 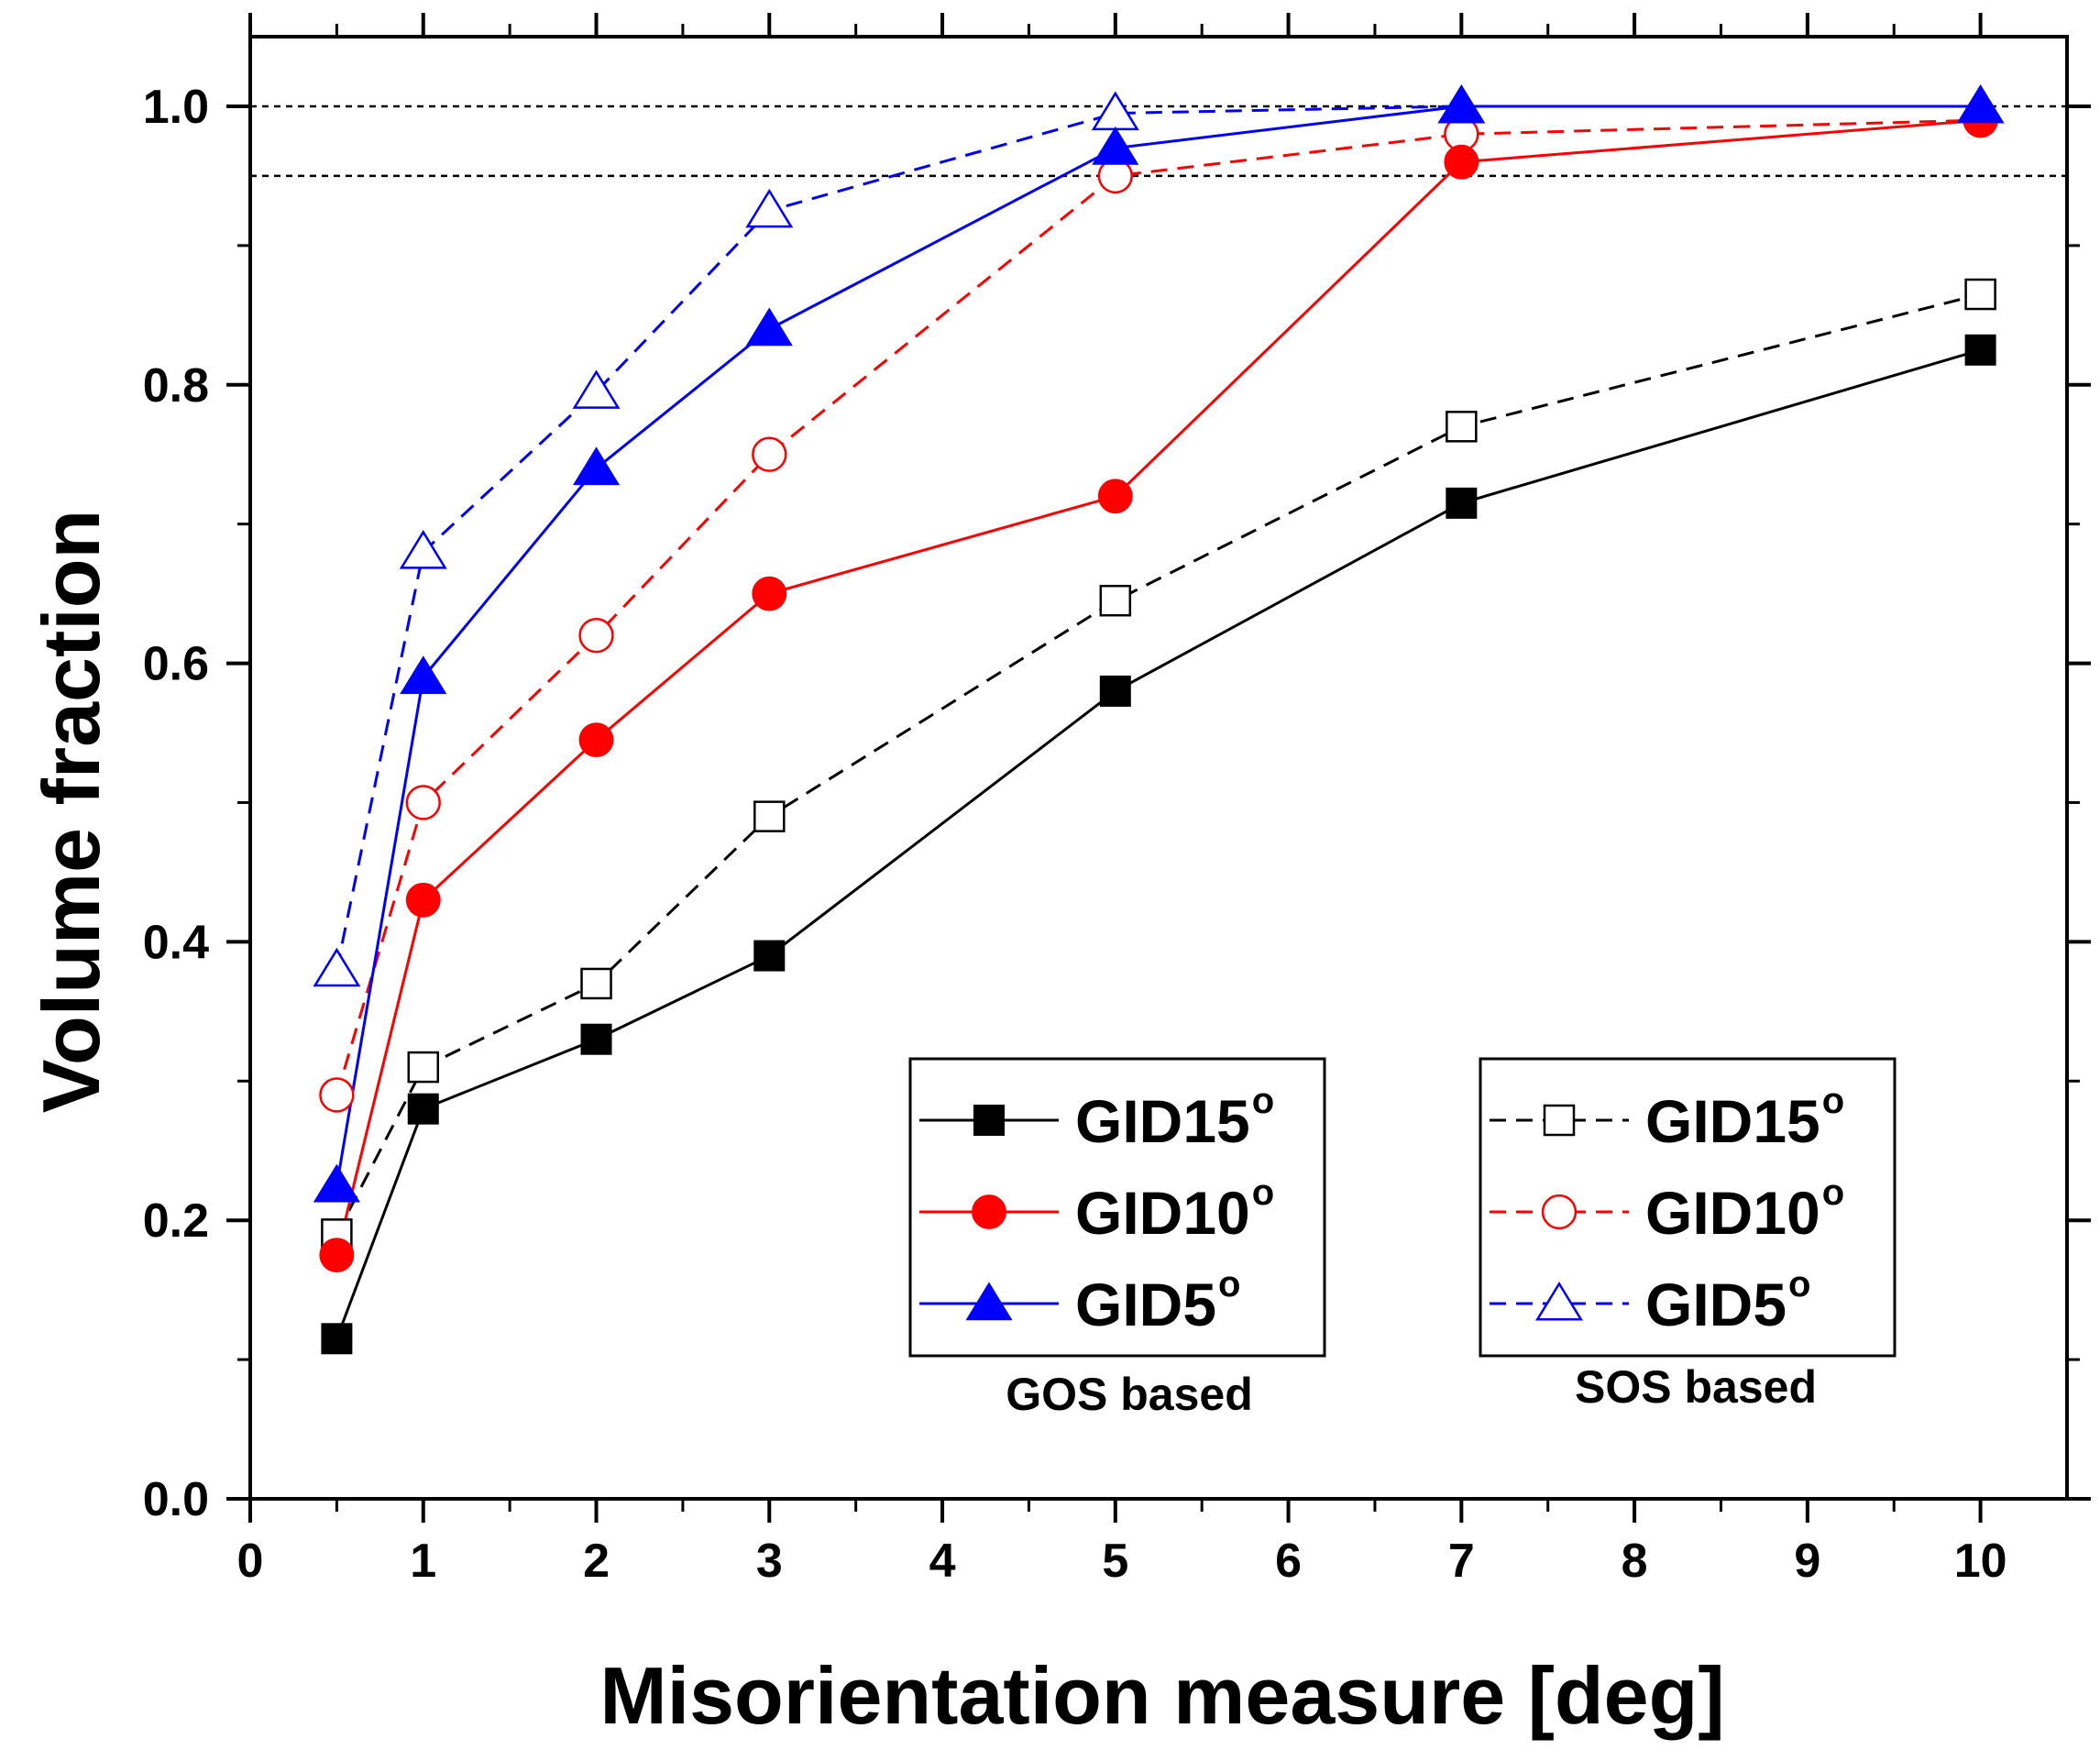 What do you see at coordinates (1635, 1561) in the screenshot?
I see `x-tick-label: 8` at bounding box center [1635, 1561].